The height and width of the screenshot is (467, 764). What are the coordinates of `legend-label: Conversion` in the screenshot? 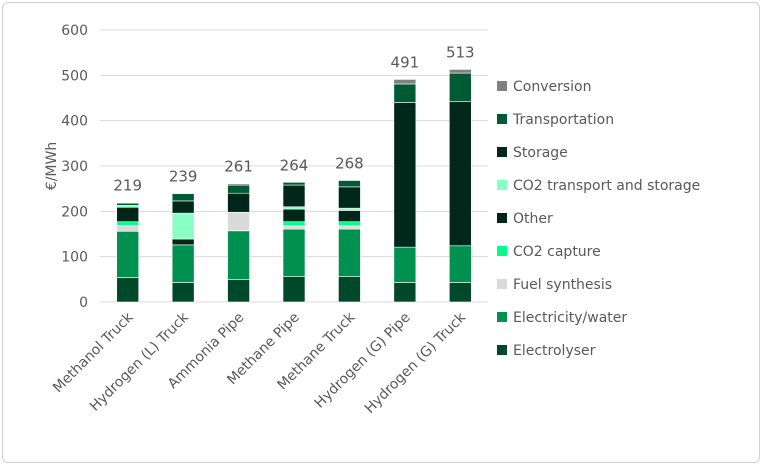 It's located at (552, 87).